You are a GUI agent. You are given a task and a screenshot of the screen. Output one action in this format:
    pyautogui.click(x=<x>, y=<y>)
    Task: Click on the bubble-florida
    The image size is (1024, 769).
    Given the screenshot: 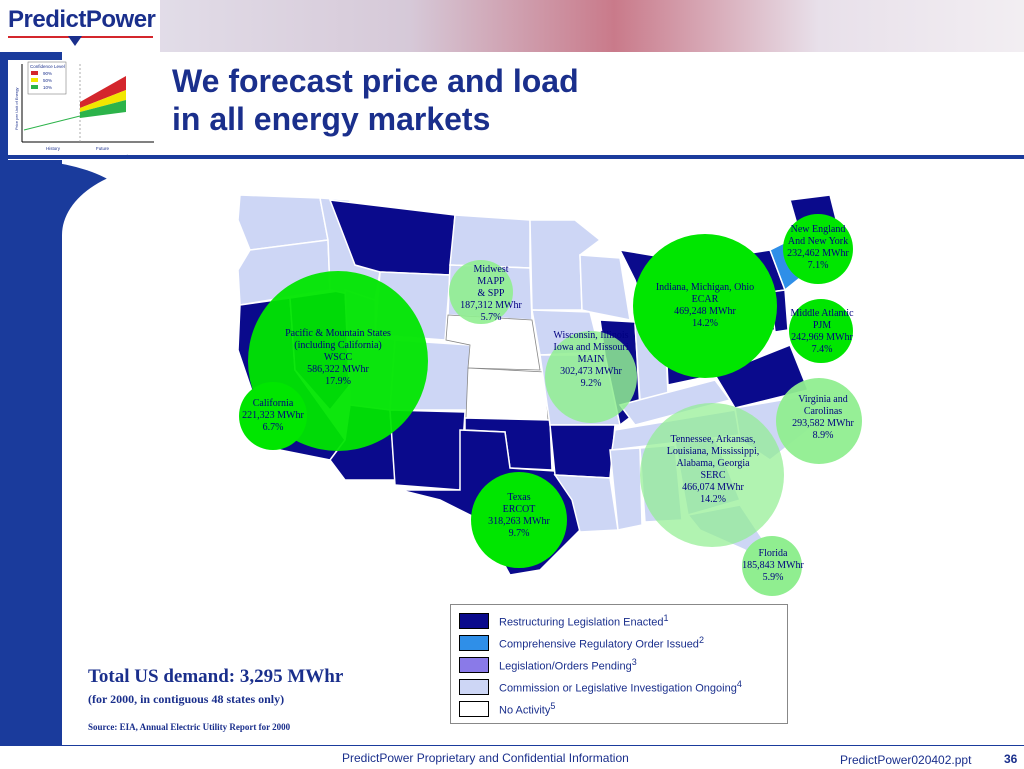 What is the action you would take?
    pyautogui.click(x=772, y=566)
    